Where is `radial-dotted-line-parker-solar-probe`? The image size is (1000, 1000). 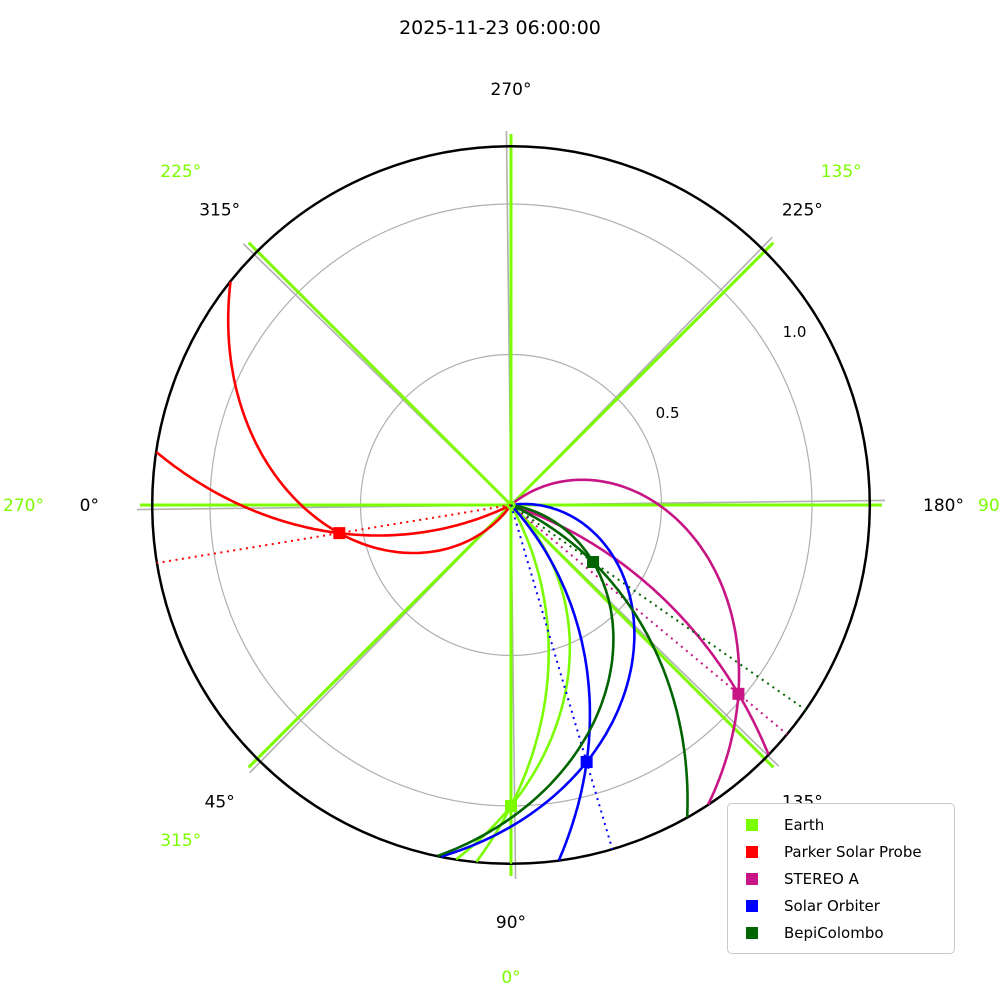 radial-dotted-line-parker-solar-probe is located at coordinates (334, 534).